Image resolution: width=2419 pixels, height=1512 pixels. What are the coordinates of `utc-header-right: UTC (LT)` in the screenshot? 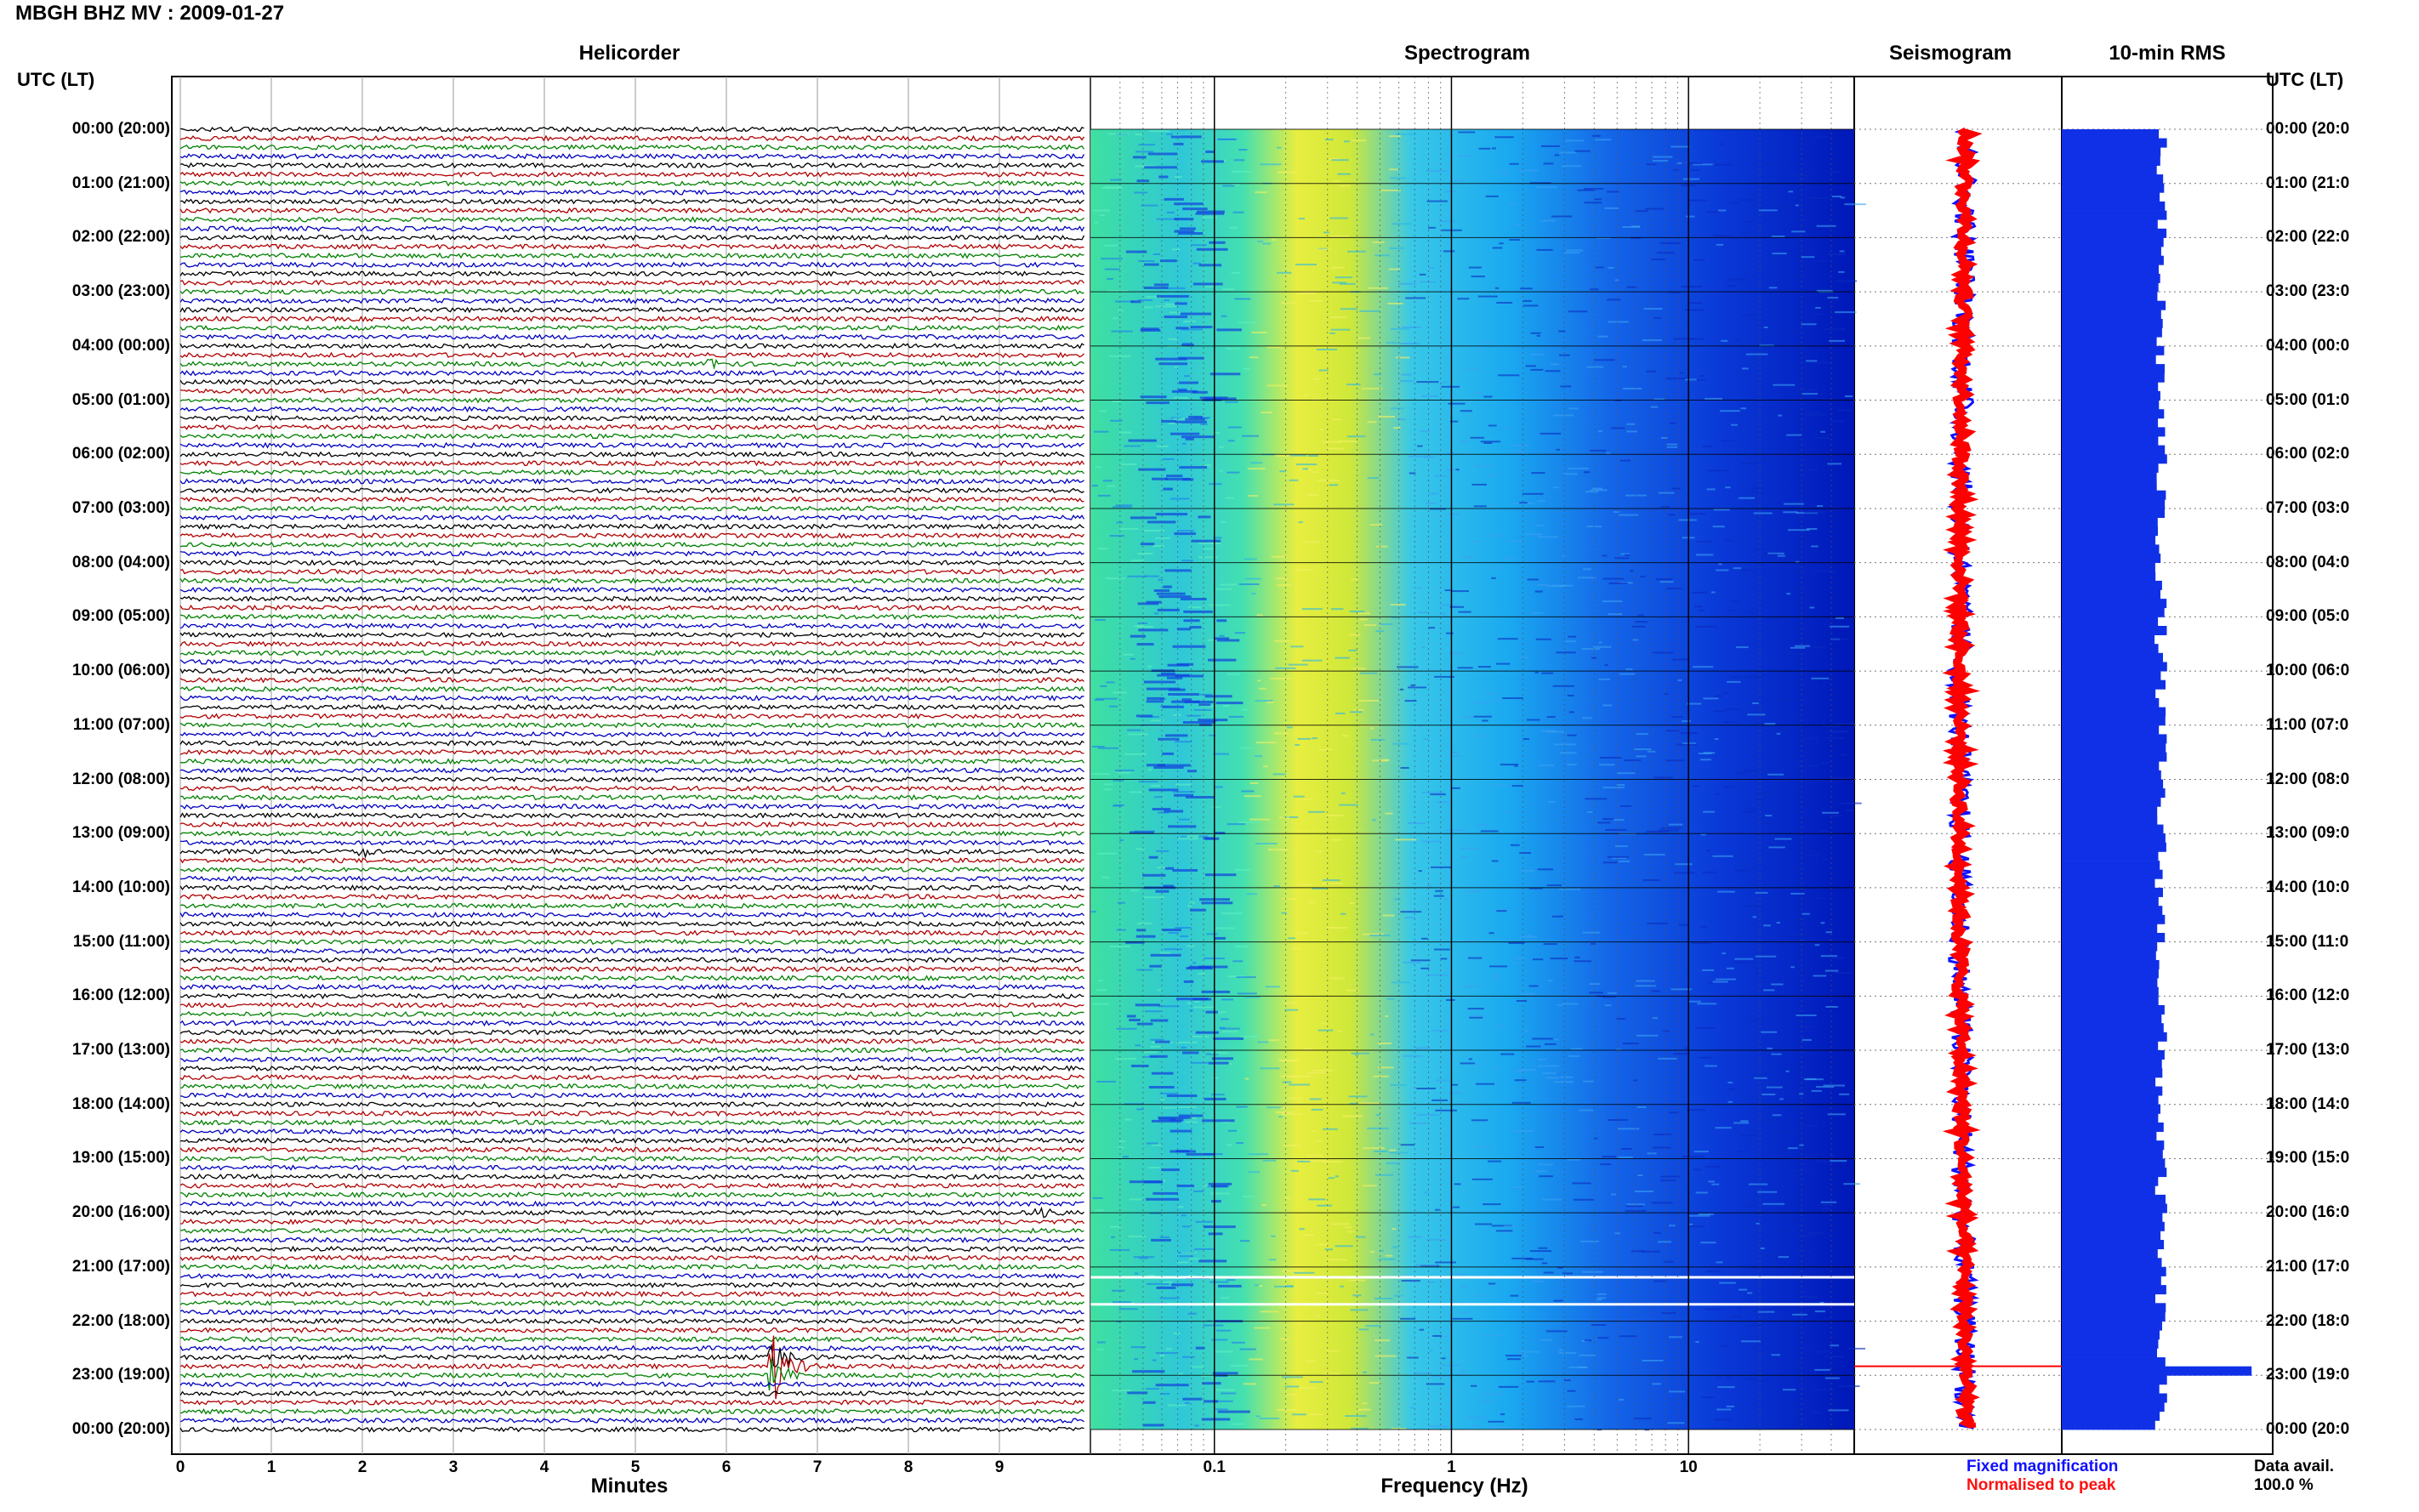 It's located at (2305, 79).